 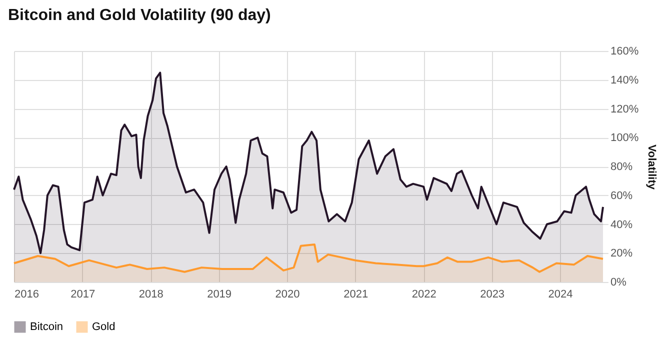 What do you see at coordinates (356, 294) in the screenshot?
I see `x-tick-label: 2021` at bounding box center [356, 294].